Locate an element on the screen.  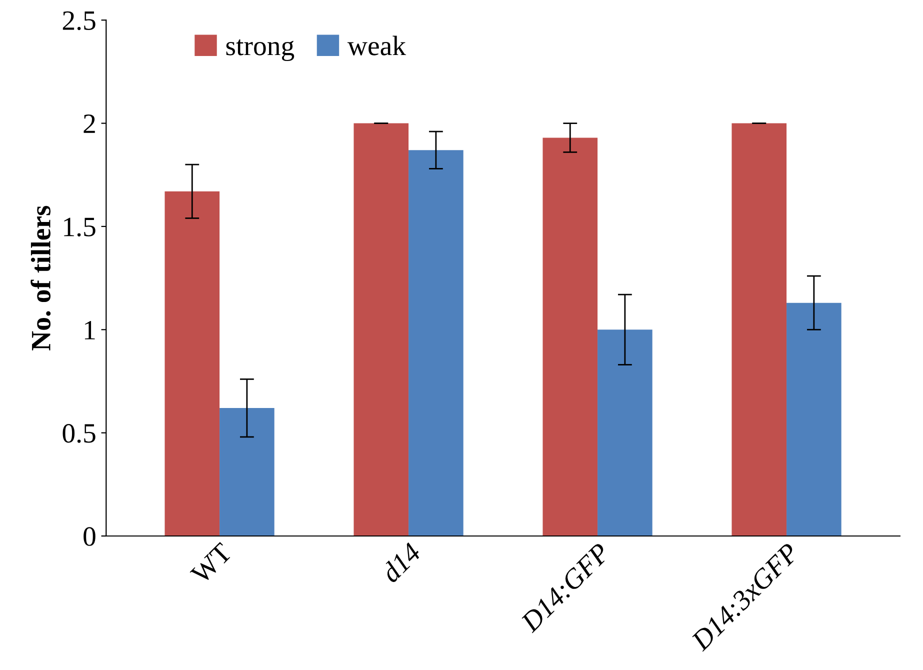
y-tick-label: 1.5 is located at coordinates (80, 227).